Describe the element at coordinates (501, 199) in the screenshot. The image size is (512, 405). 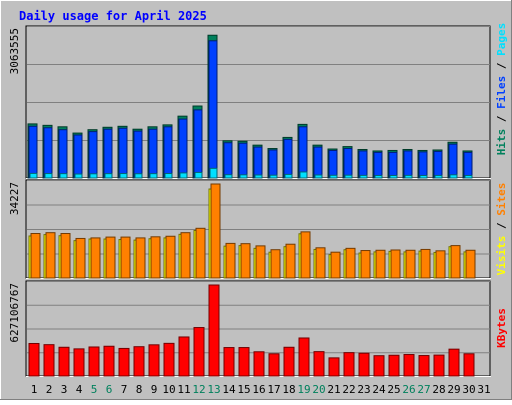
I see `legend-sites: Sites` at that location.